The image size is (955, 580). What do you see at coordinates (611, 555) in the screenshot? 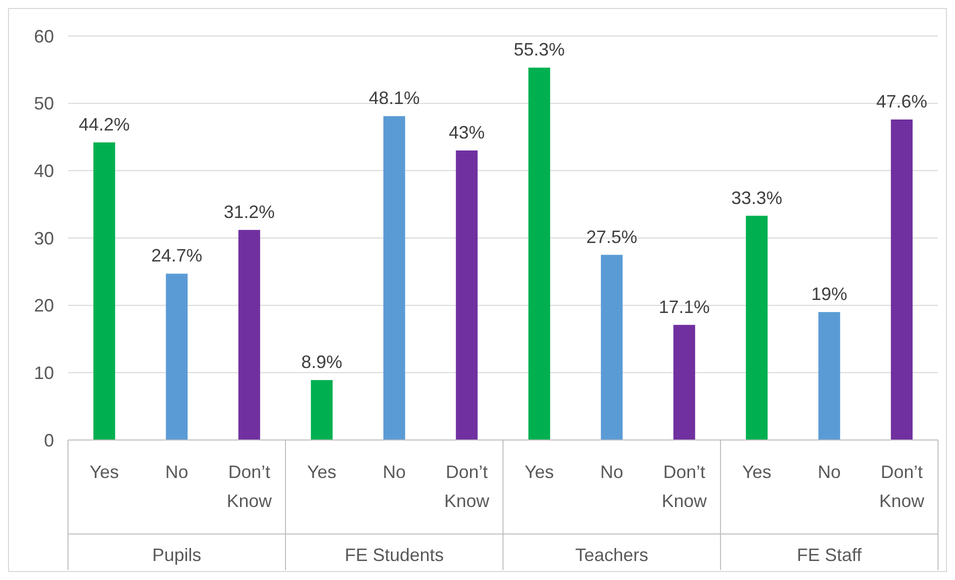
I see `x-tick-label: Teachers` at bounding box center [611, 555].